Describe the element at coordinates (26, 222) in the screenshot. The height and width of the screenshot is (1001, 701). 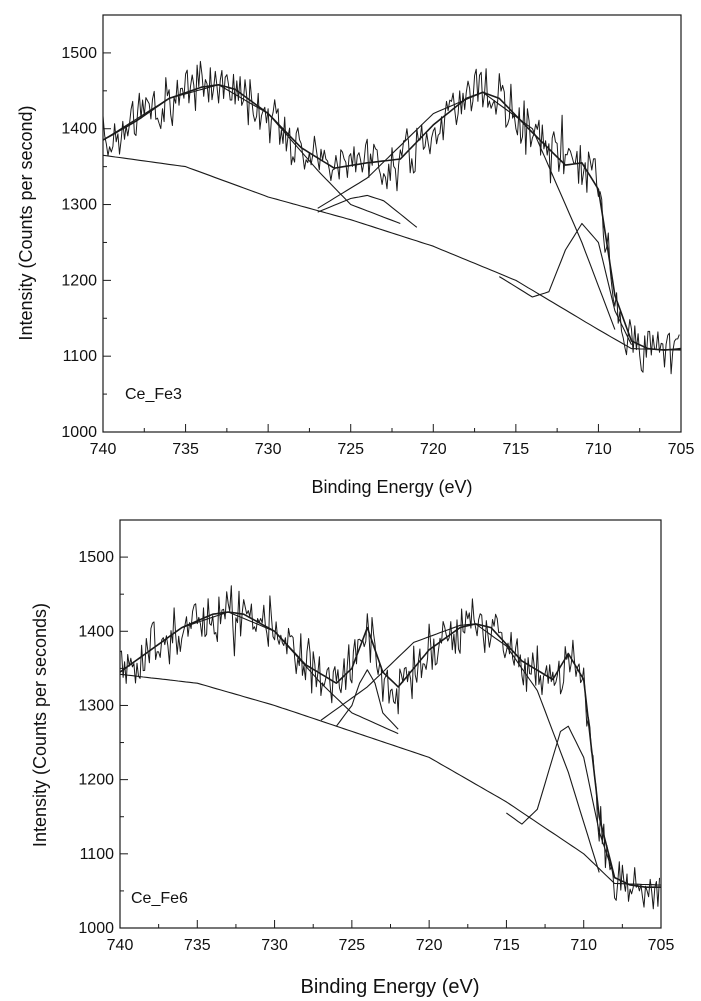
I see `y-axis-label: Intensity (Counts per second)` at that location.